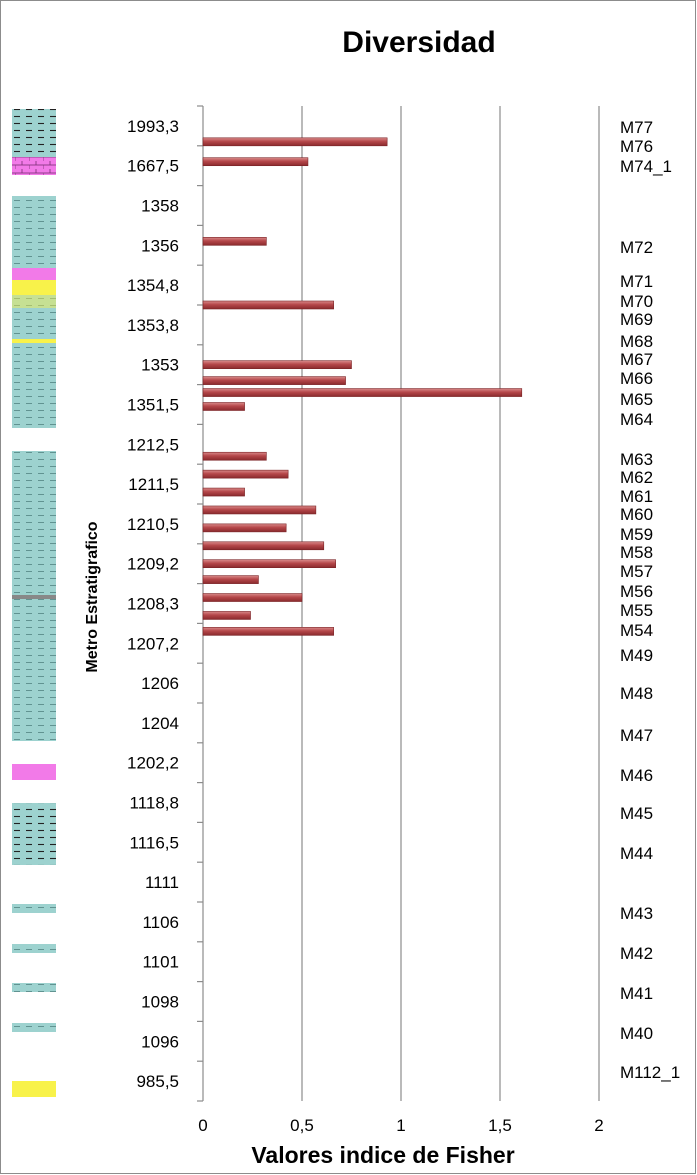 Image resolution: width=697 pixels, height=1175 pixels. Describe the element at coordinates (598, 1125) in the screenshot. I see `x-tick-label: 2` at that location.